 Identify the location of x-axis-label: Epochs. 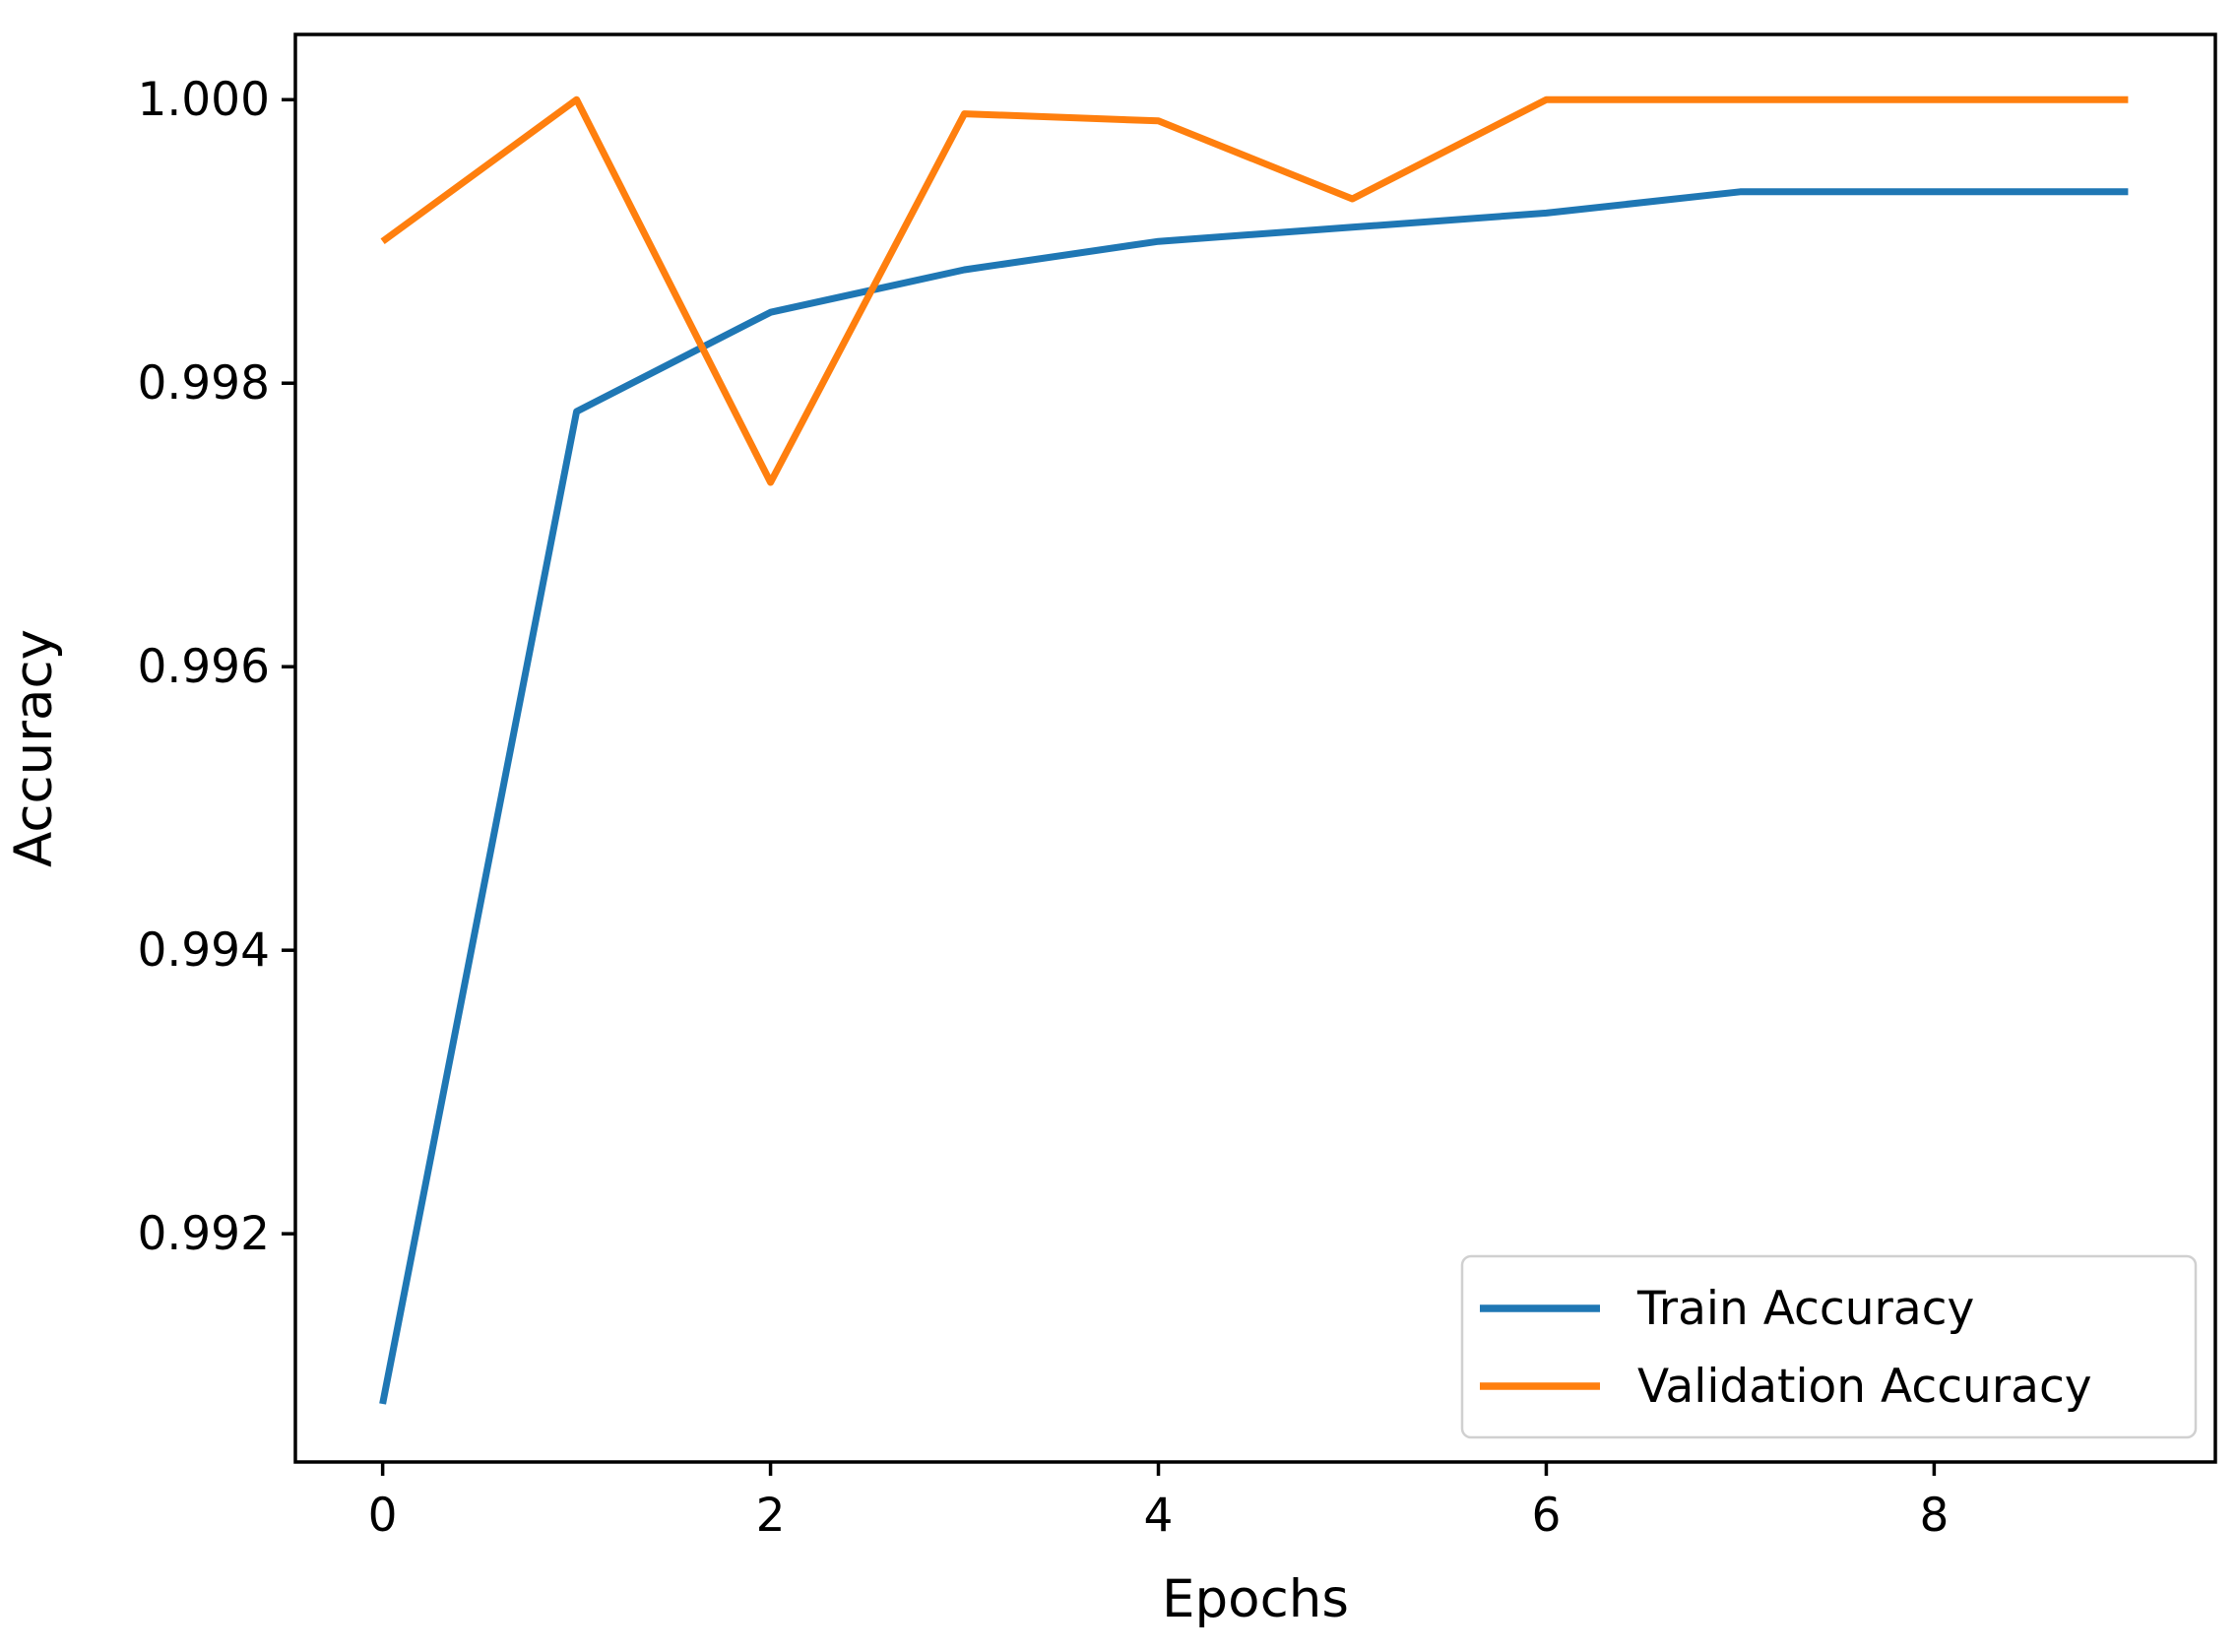
(1256, 1599).